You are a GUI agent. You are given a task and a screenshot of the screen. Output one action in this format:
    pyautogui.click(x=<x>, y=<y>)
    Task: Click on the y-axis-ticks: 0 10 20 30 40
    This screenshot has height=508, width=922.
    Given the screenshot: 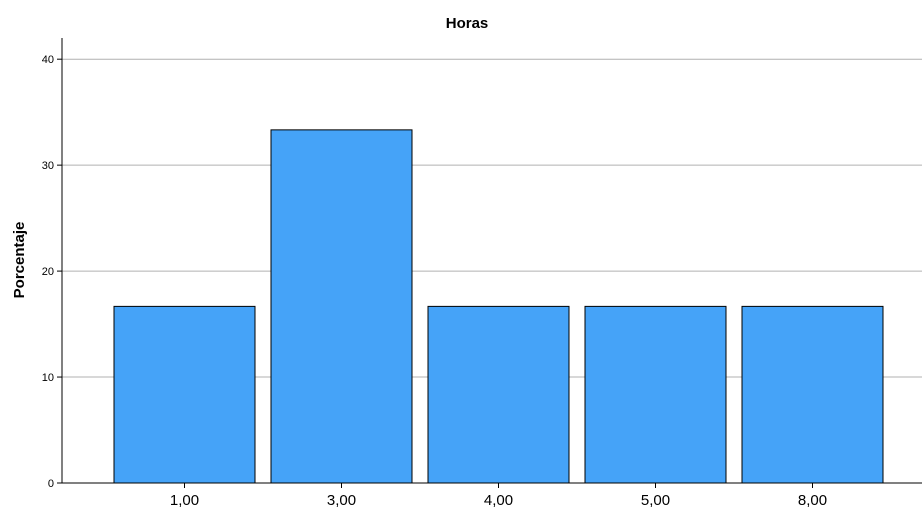 What is the action you would take?
    pyautogui.click(x=52, y=272)
    